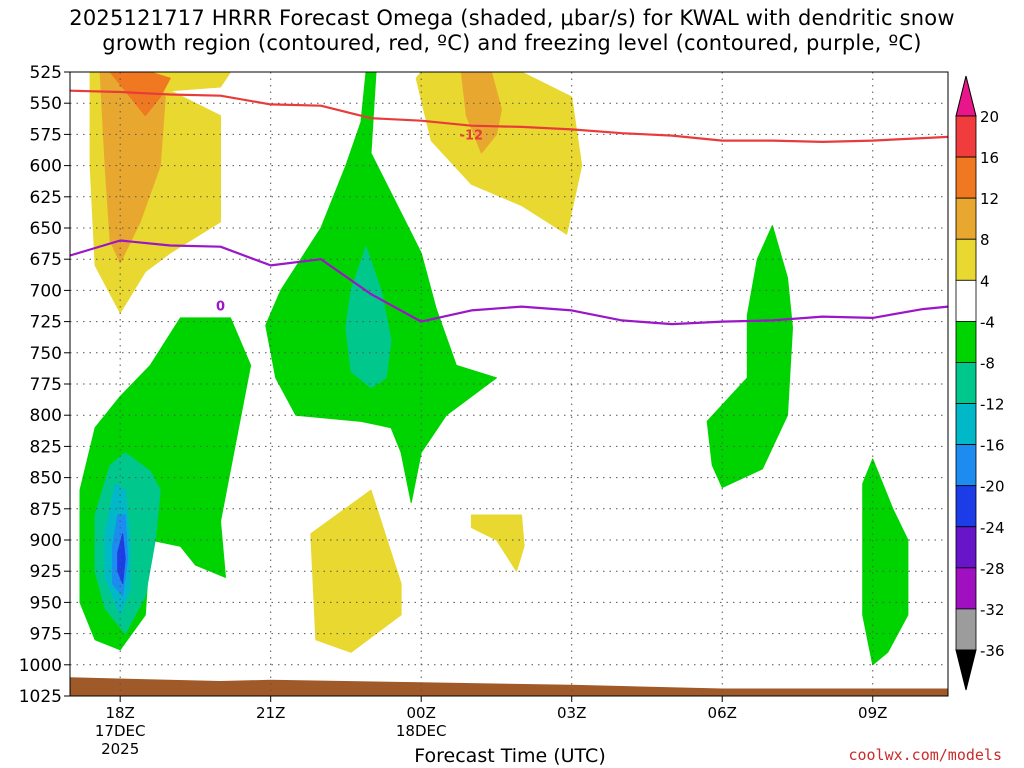 This screenshot has height=768, width=1024. What do you see at coordinates (120, 731) in the screenshot?
I see `x-tick-date-label: 17DEC` at bounding box center [120, 731].